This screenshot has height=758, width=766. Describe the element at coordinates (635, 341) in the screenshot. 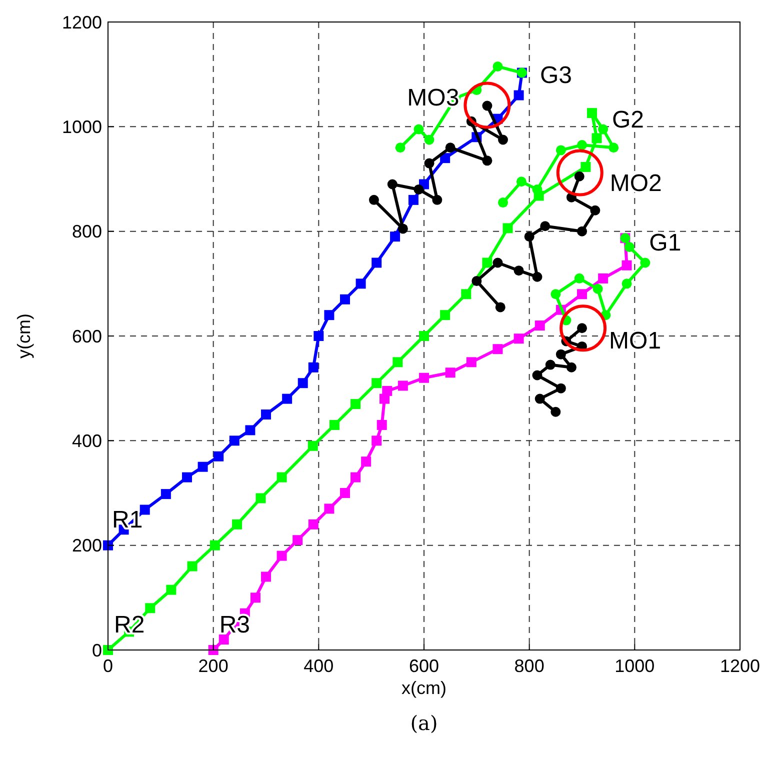

I see `annotation: MO1` at that location.